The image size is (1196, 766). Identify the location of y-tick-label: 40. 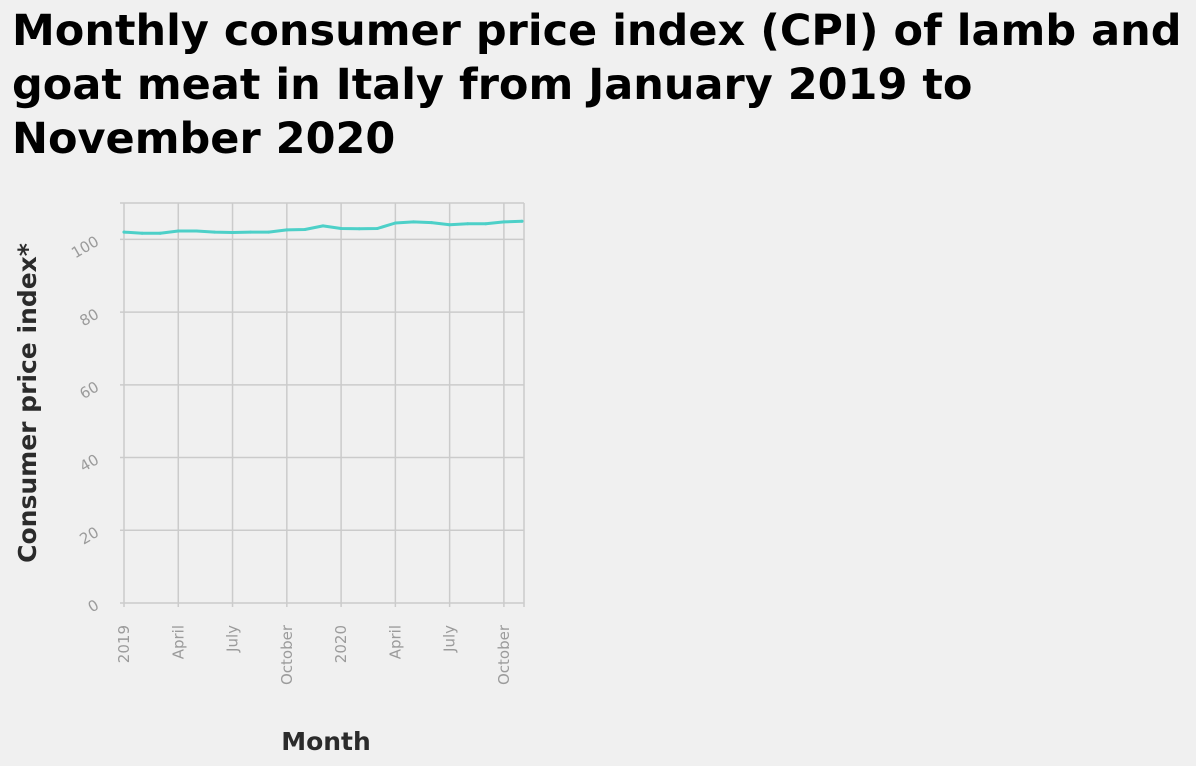
(89, 462).